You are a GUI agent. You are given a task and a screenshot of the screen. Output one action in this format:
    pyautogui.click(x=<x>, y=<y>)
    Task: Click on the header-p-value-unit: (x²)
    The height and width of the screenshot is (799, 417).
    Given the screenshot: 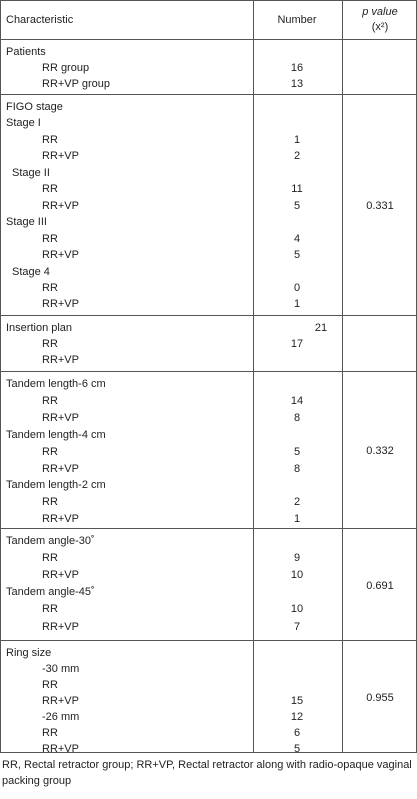 What is the action you would take?
    pyautogui.click(x=380, y=27)
    